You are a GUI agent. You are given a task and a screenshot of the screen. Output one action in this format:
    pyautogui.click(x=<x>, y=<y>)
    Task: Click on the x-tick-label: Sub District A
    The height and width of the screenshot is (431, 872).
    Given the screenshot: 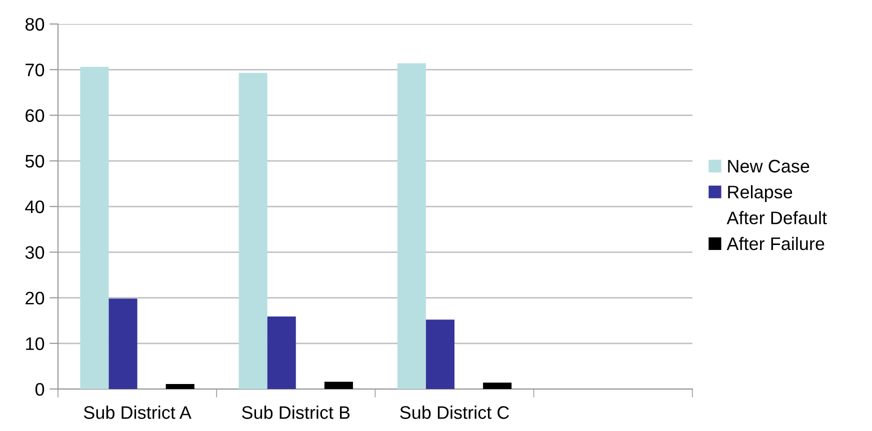 What is the action you would take?
    pyautogui.click(x=138, y=412)
    